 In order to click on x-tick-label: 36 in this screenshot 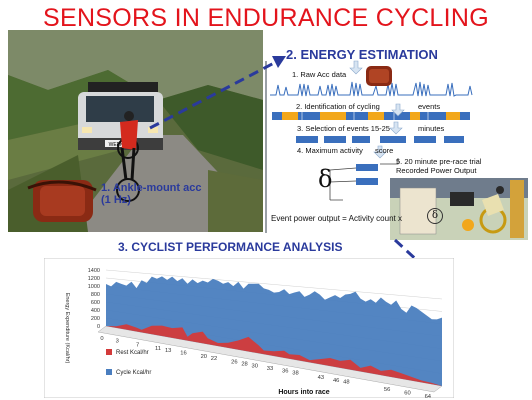, I will do `click(285, 372)`.